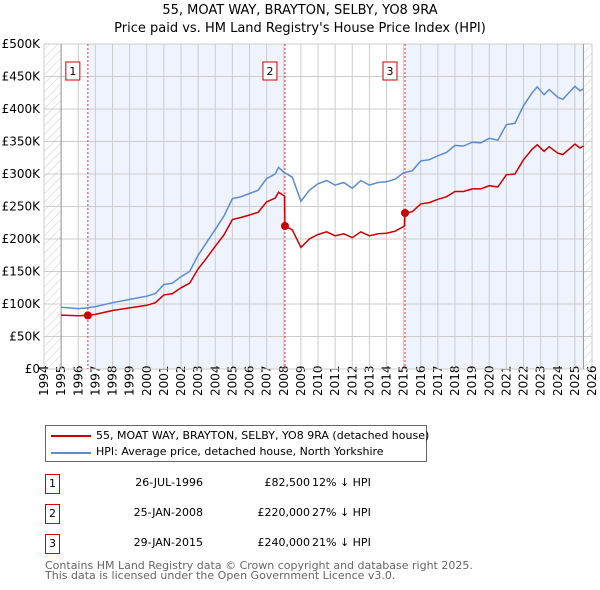 Image resolution: width=600 pixels, height=590 pixels. What do you see at coordinates (387, 380) in the screenshot?
I see `x-tick-label: 2014` at bounding box center [387, 380].